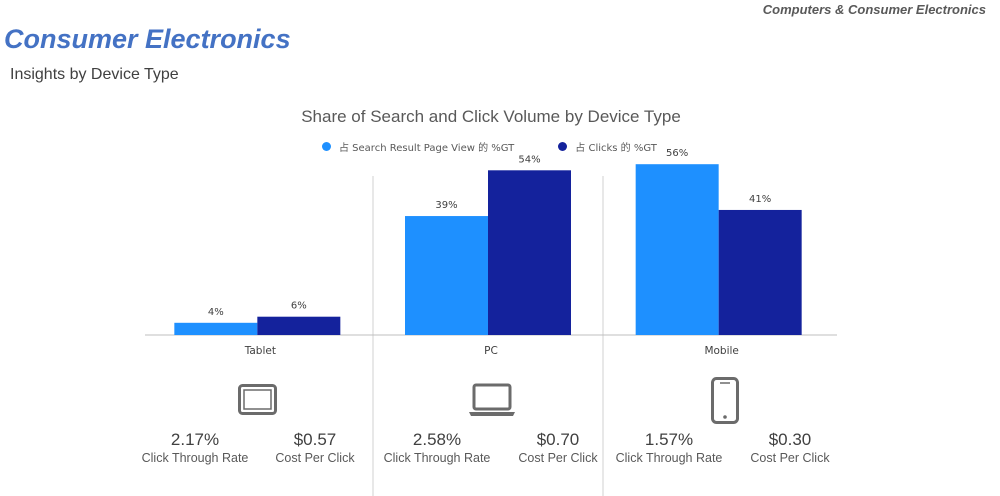 The image size is (1000, 496). Describe the element at coordinates (677, 249) in the screenshot. I see `bar-mobile-search` at that location.